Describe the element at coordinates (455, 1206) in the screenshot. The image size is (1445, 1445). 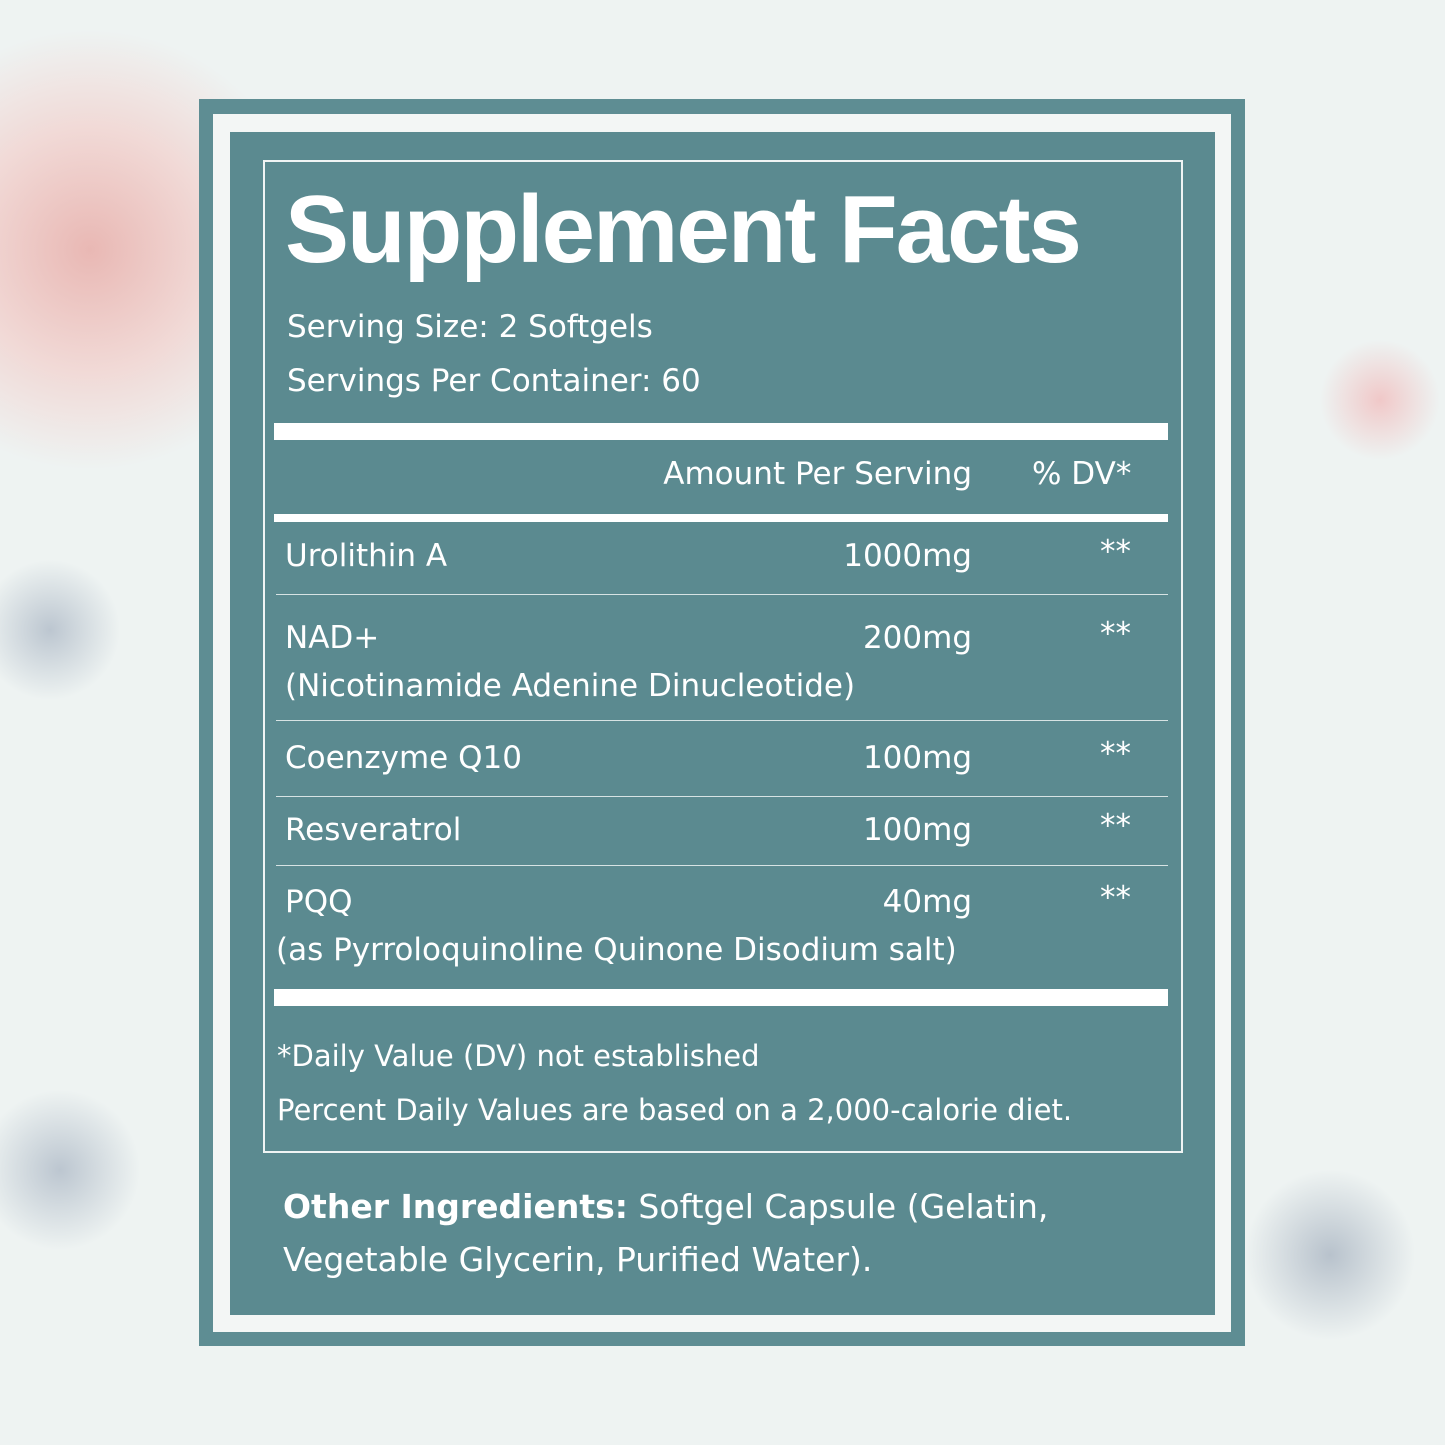
I see `other-ingredients-label: Other Ingredients:` at that location.